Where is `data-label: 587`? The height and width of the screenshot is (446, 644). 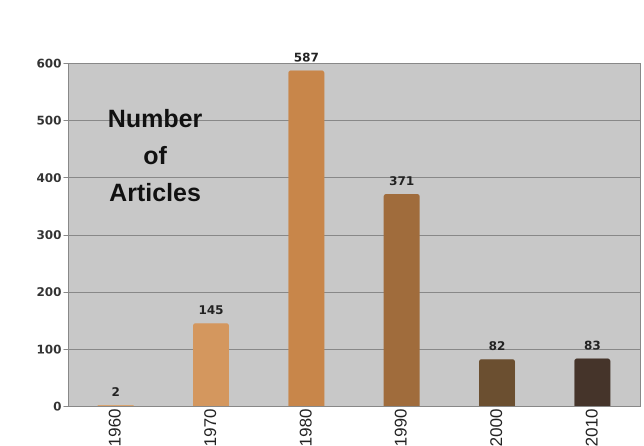 data-label: 587 is located at coordinates (306, 57).